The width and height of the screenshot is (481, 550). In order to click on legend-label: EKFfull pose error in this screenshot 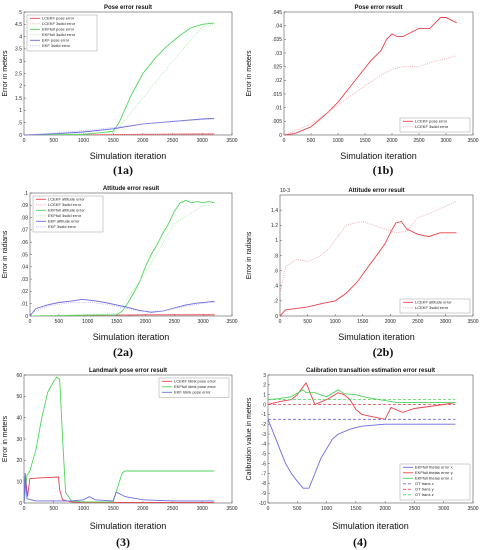, I will do `click(58, 29)`.